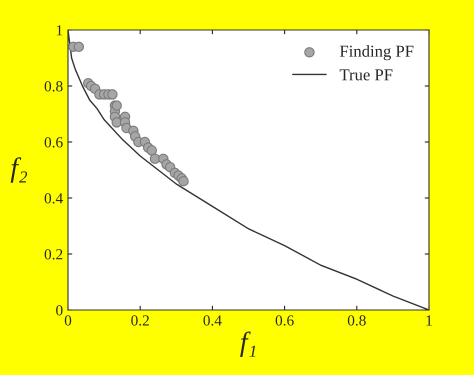 The image size is (474, 375). Describe the element at coordinates (53, 254) in the screenshot. I see `y-tick-label: 0.2` at that location.